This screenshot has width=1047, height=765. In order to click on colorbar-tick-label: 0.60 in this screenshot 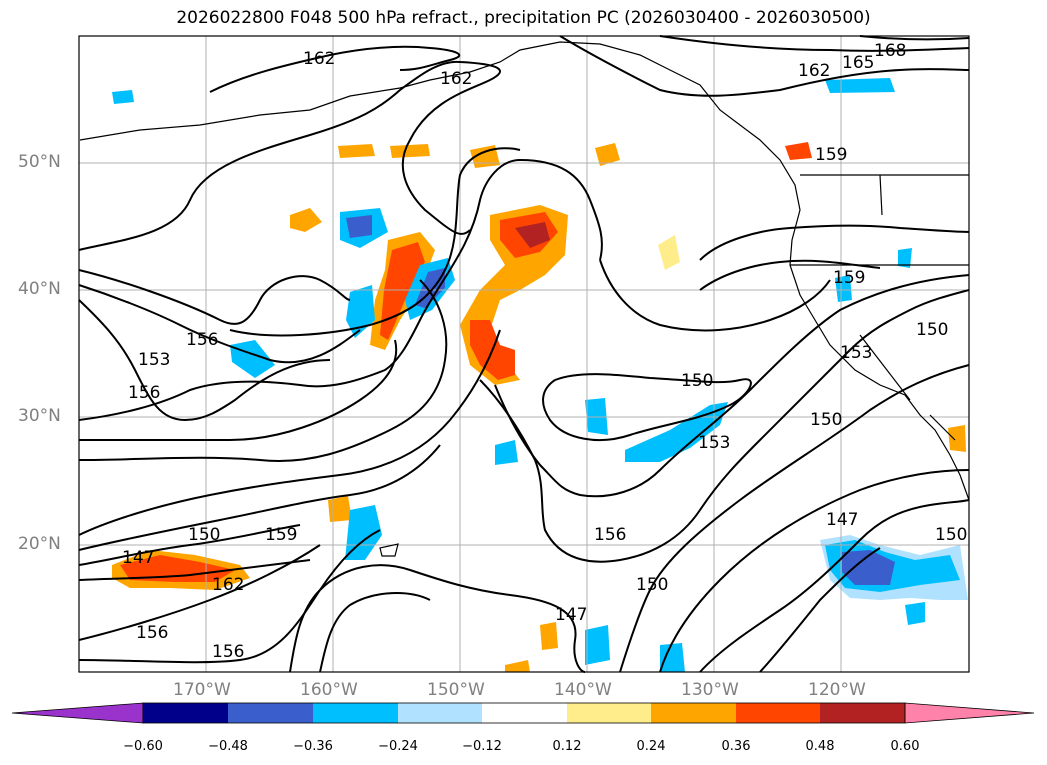, I will do `click(905, 746)`.